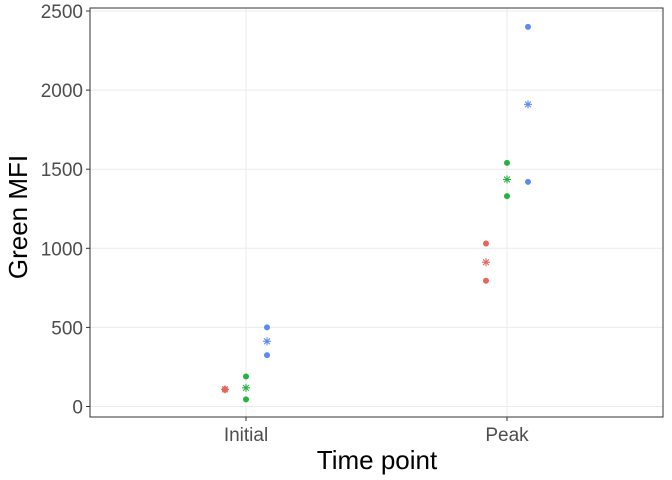 The height and width of the screenshot is (480, 672). What do you see at coordinates (507, 435) in the screenshot?
I see `x-tick-label: Peak` at bounding box center [507, 435].